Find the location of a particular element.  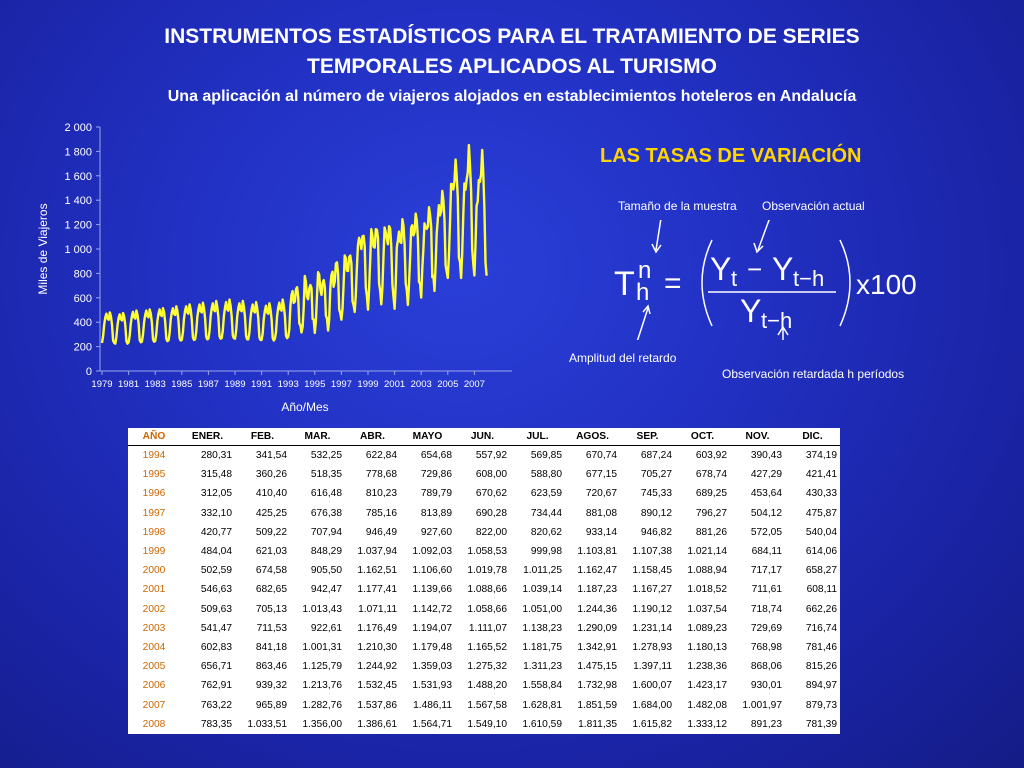

y-tick-label: 600 is located at coordinates (83, 299).